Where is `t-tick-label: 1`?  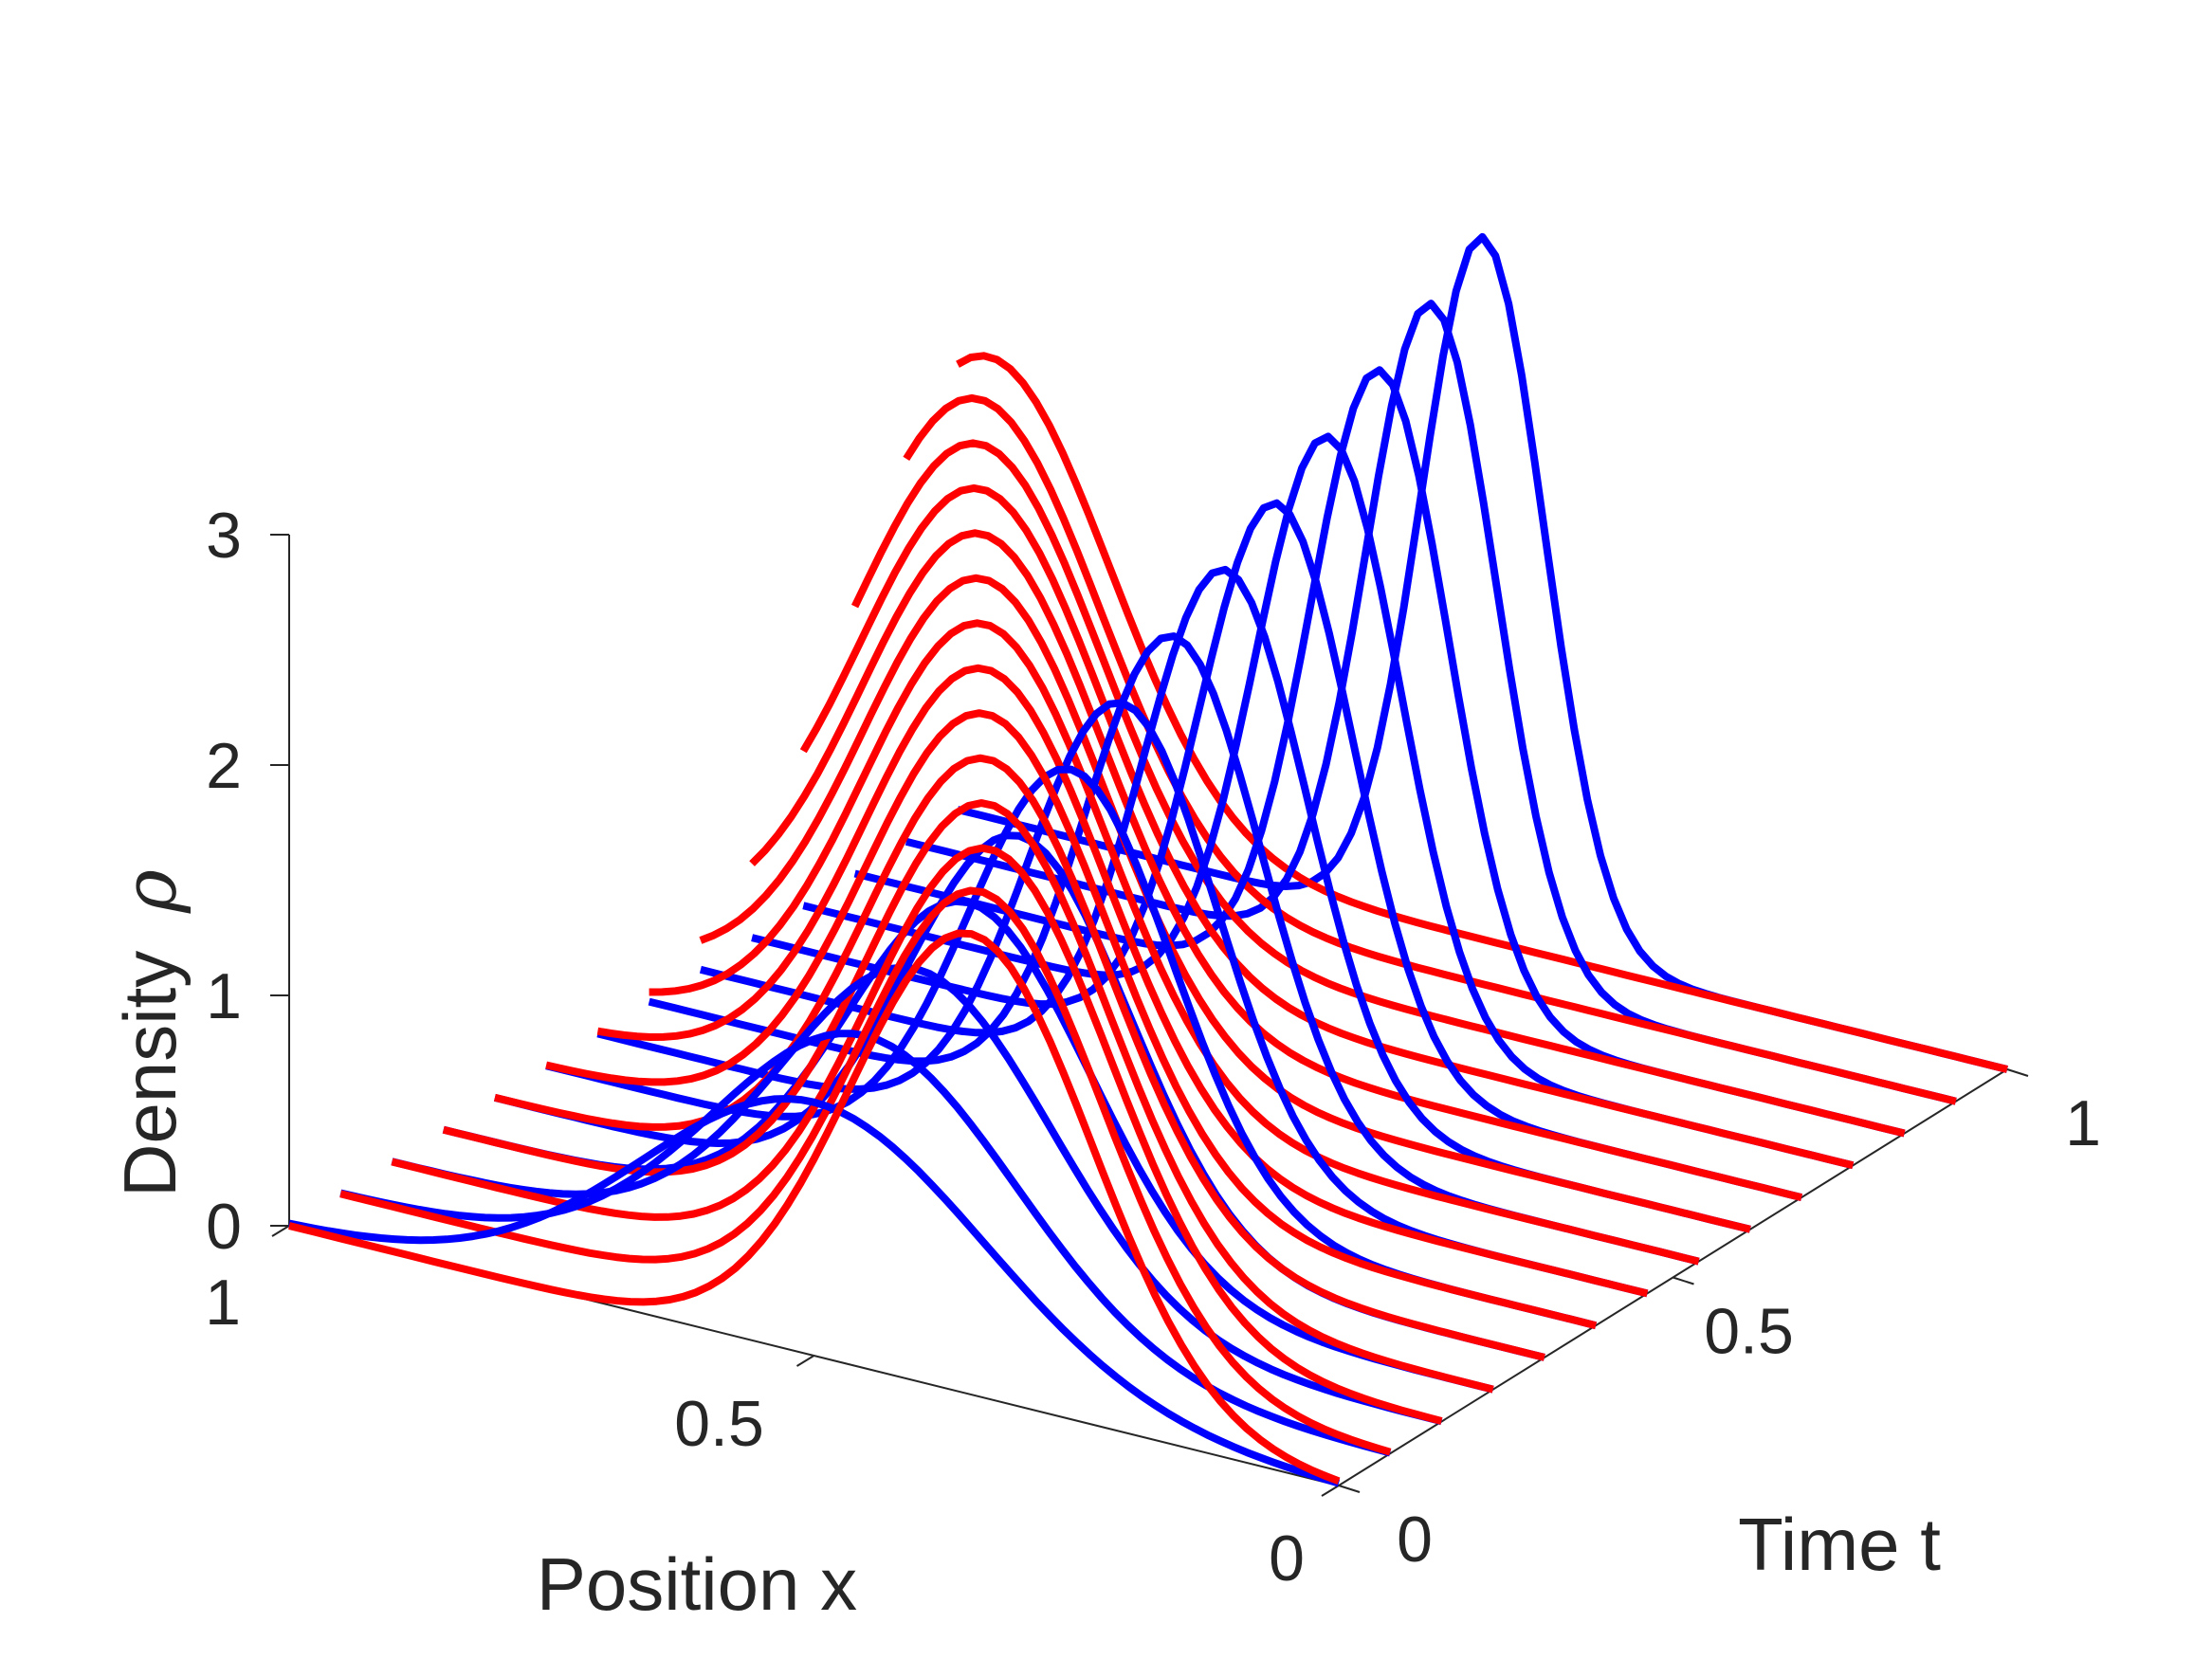 t-tick-label: 1 is located at coordinates (2083, 1123).